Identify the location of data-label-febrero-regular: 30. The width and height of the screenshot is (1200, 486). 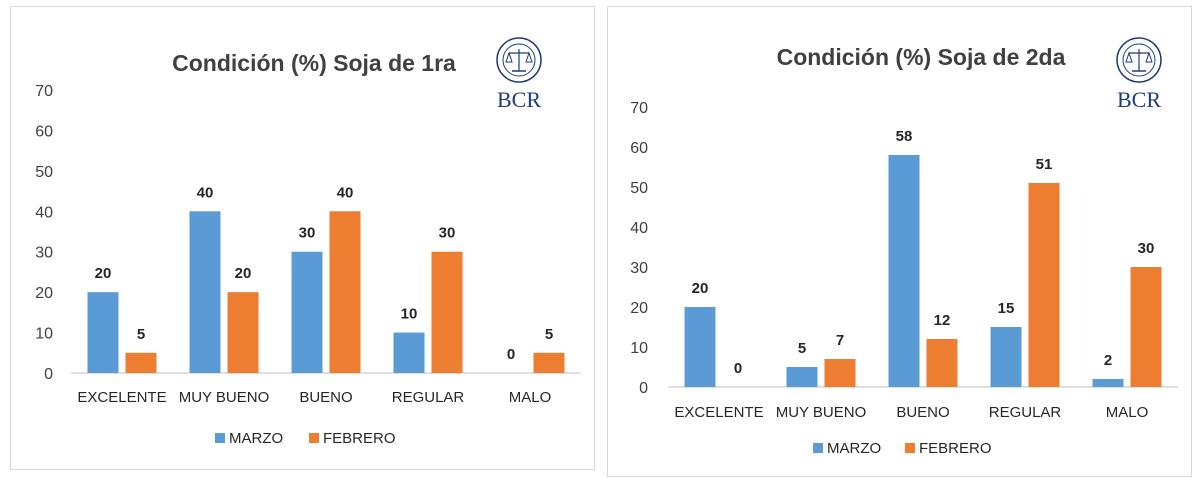
(447, 233).